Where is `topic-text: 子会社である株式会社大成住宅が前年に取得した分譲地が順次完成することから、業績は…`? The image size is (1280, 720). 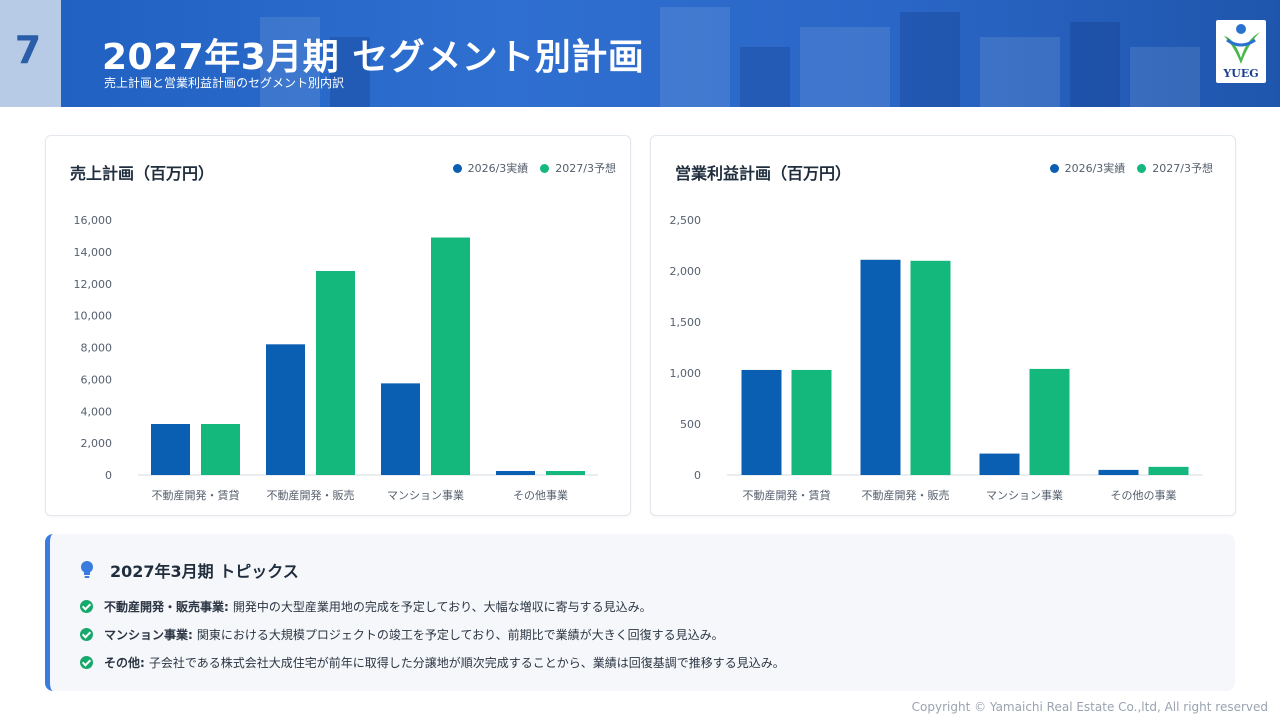
topic-text: 子会社である株式会社大成住宅が前年に取得した分譲地が順次完成することから、業績は… is located at coordinates (466, 663).